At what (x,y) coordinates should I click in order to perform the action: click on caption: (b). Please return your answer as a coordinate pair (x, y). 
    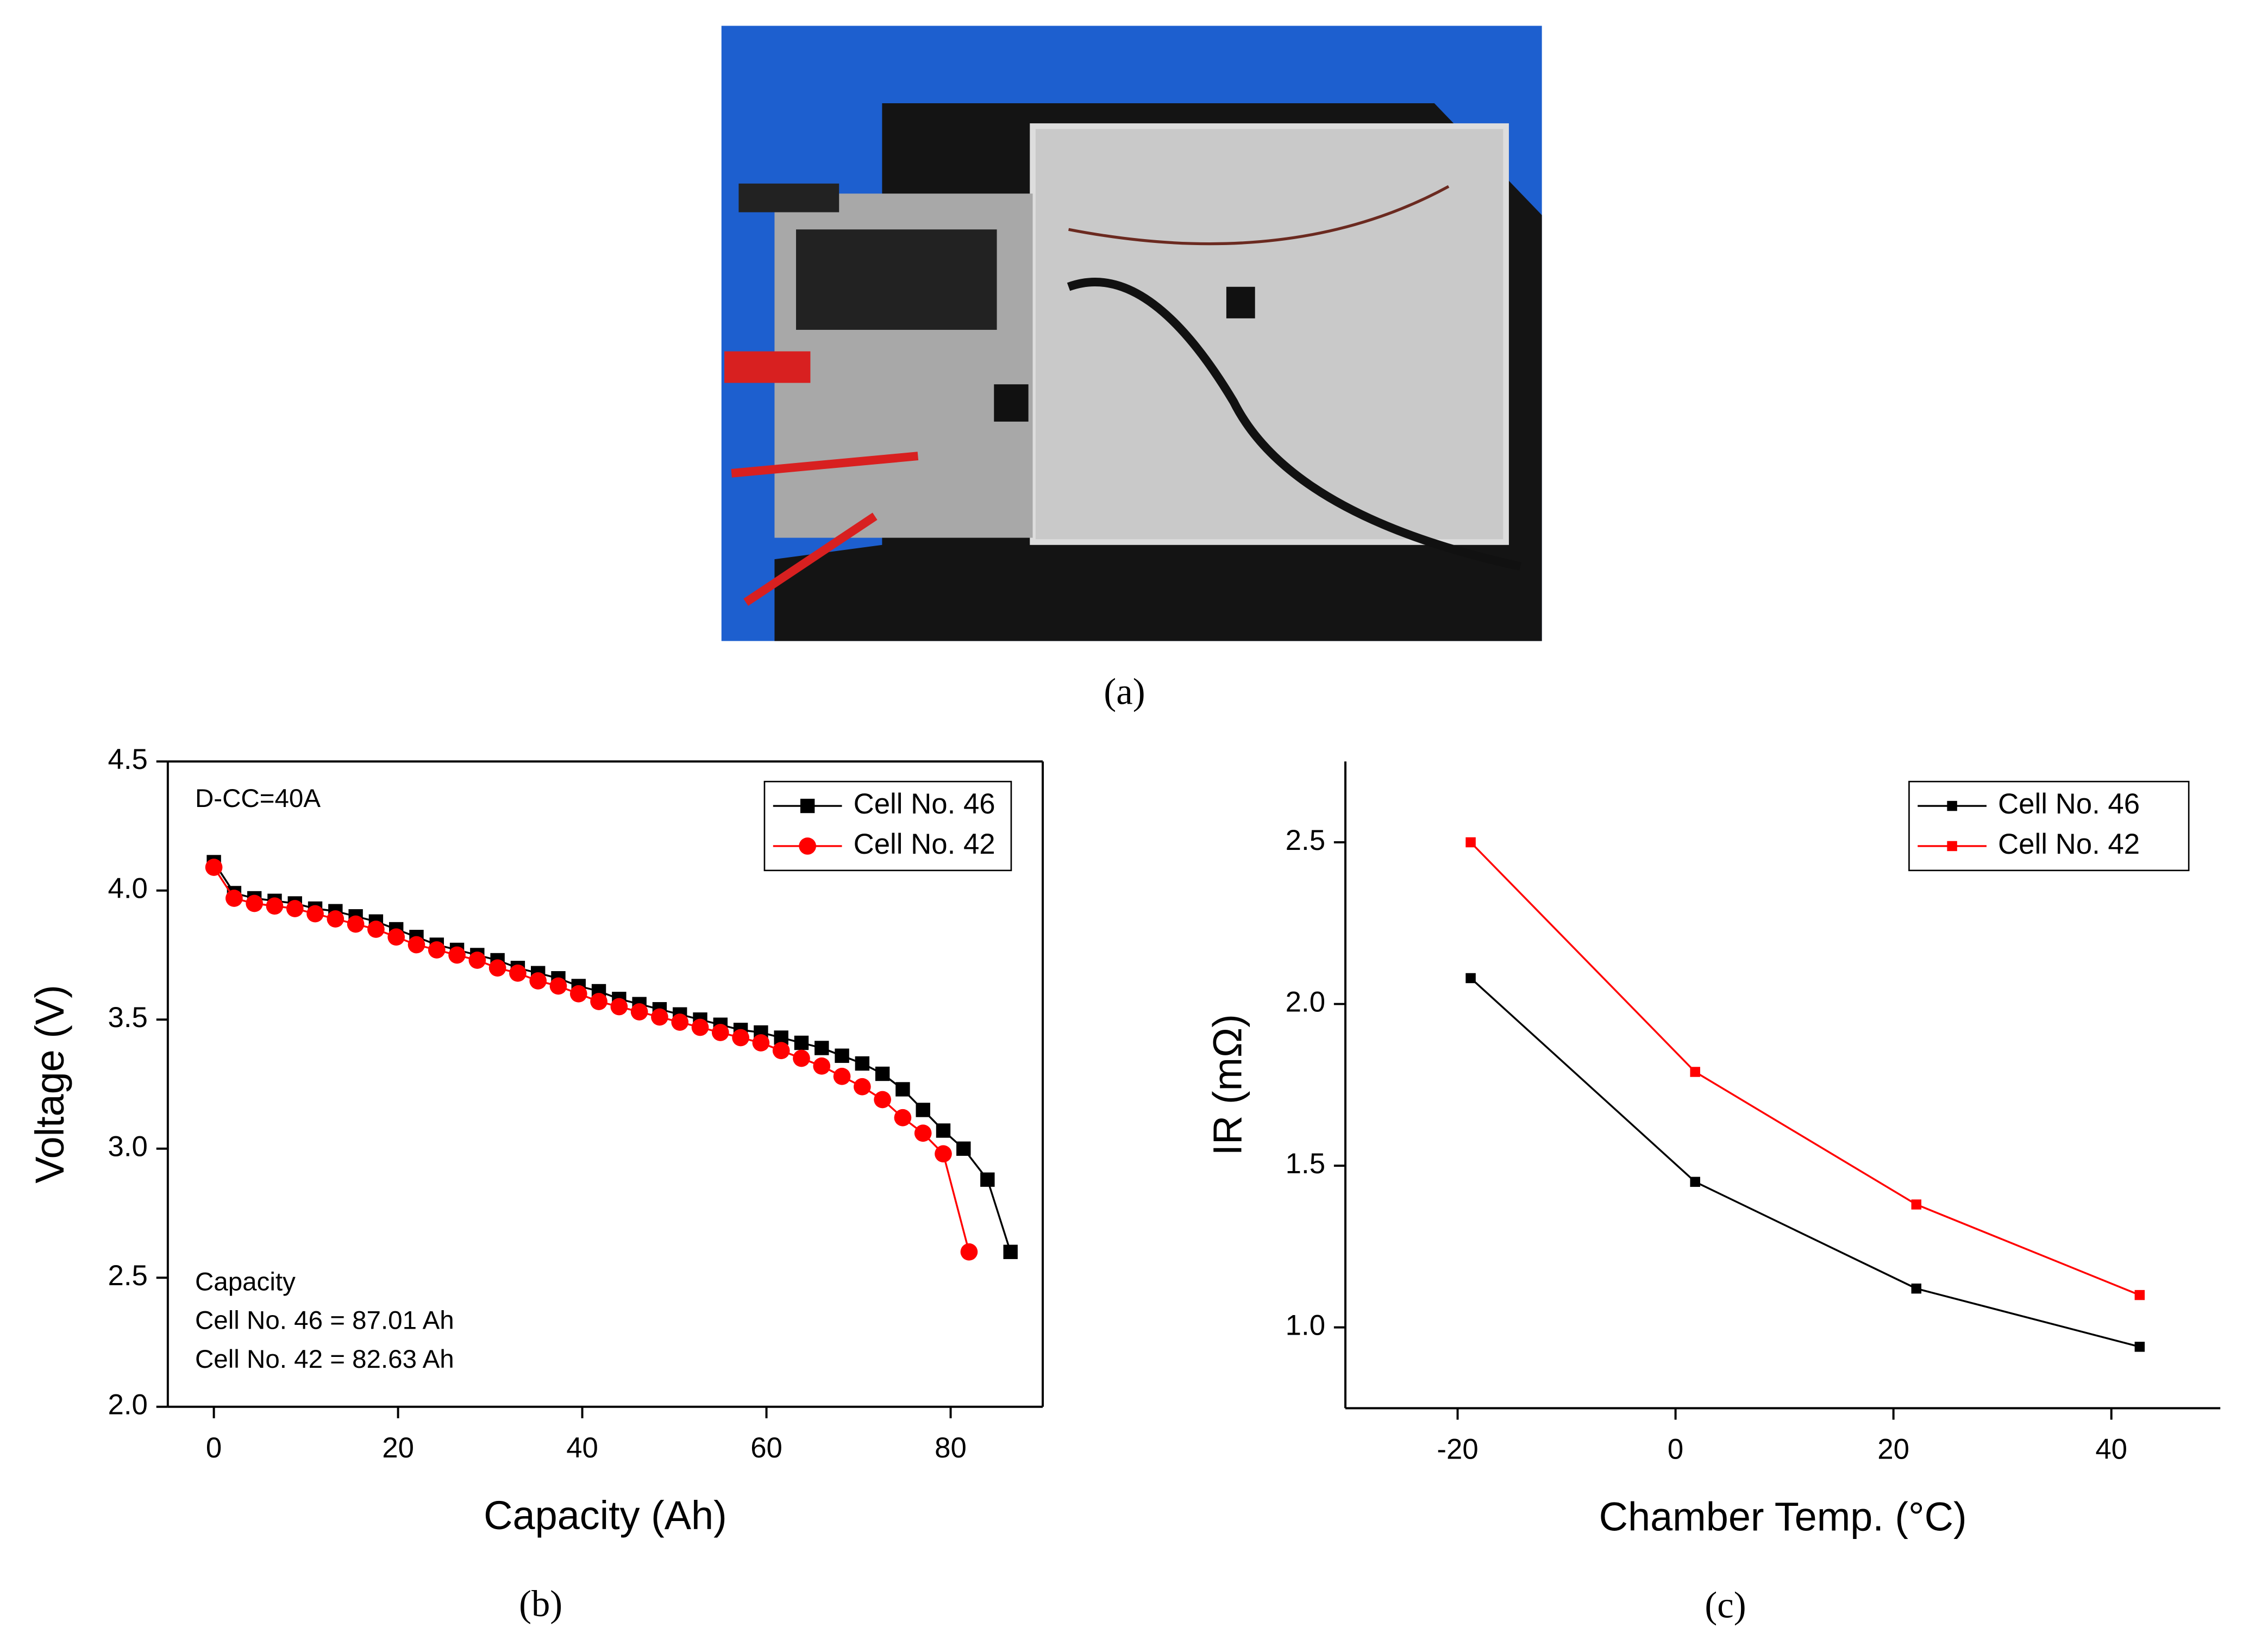
    Looking at the image, I should click on (540, 1603).